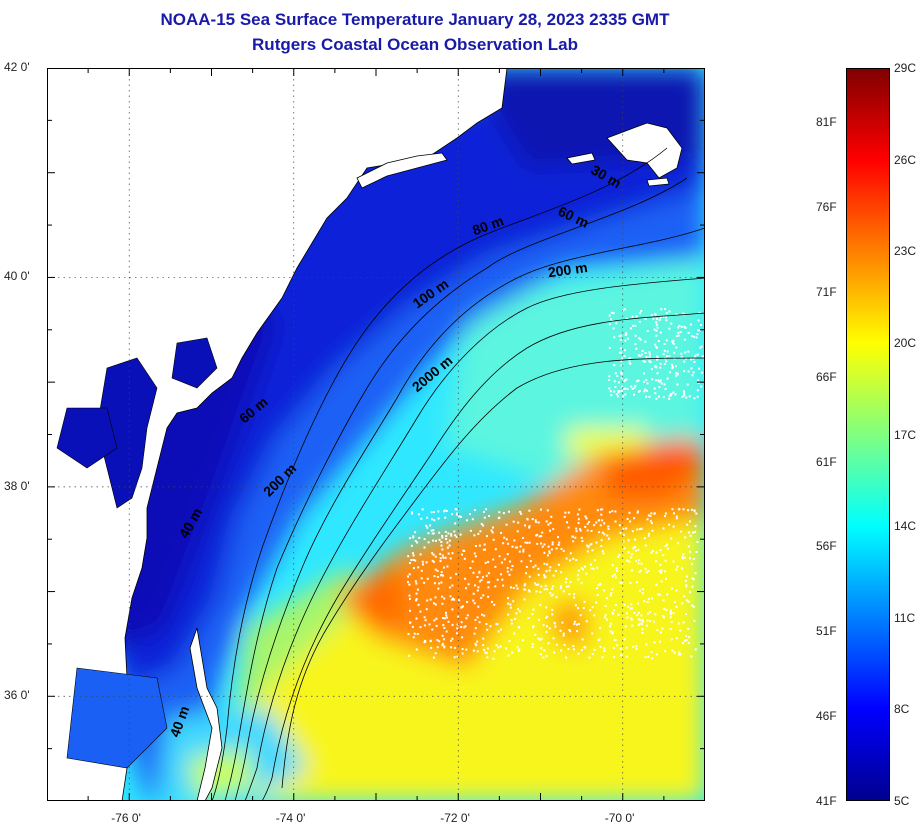 The image size is (919, 832). Describe the element at coordinates (17, 695) in the screenshot. I see `latitude-label-3: 36 0'` at that location.